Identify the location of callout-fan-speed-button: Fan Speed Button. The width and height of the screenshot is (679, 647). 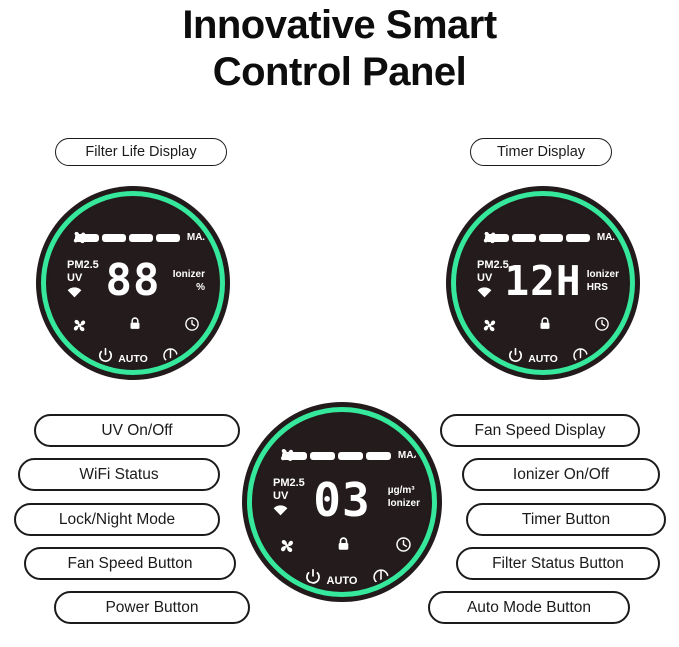
(130, 563).